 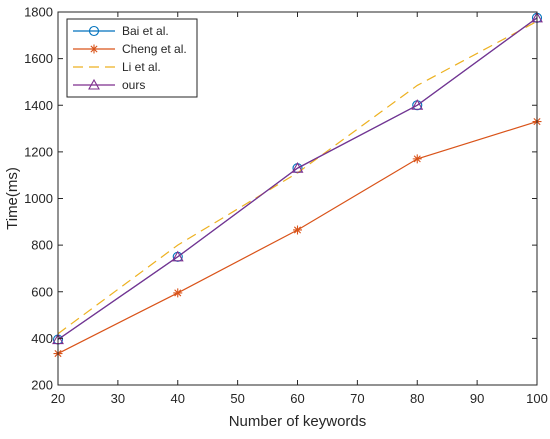 What do you see at coordinates (141, 67) in the screenshot?
I see `legend-label: Li et al.` at bounding box center [141, 67].